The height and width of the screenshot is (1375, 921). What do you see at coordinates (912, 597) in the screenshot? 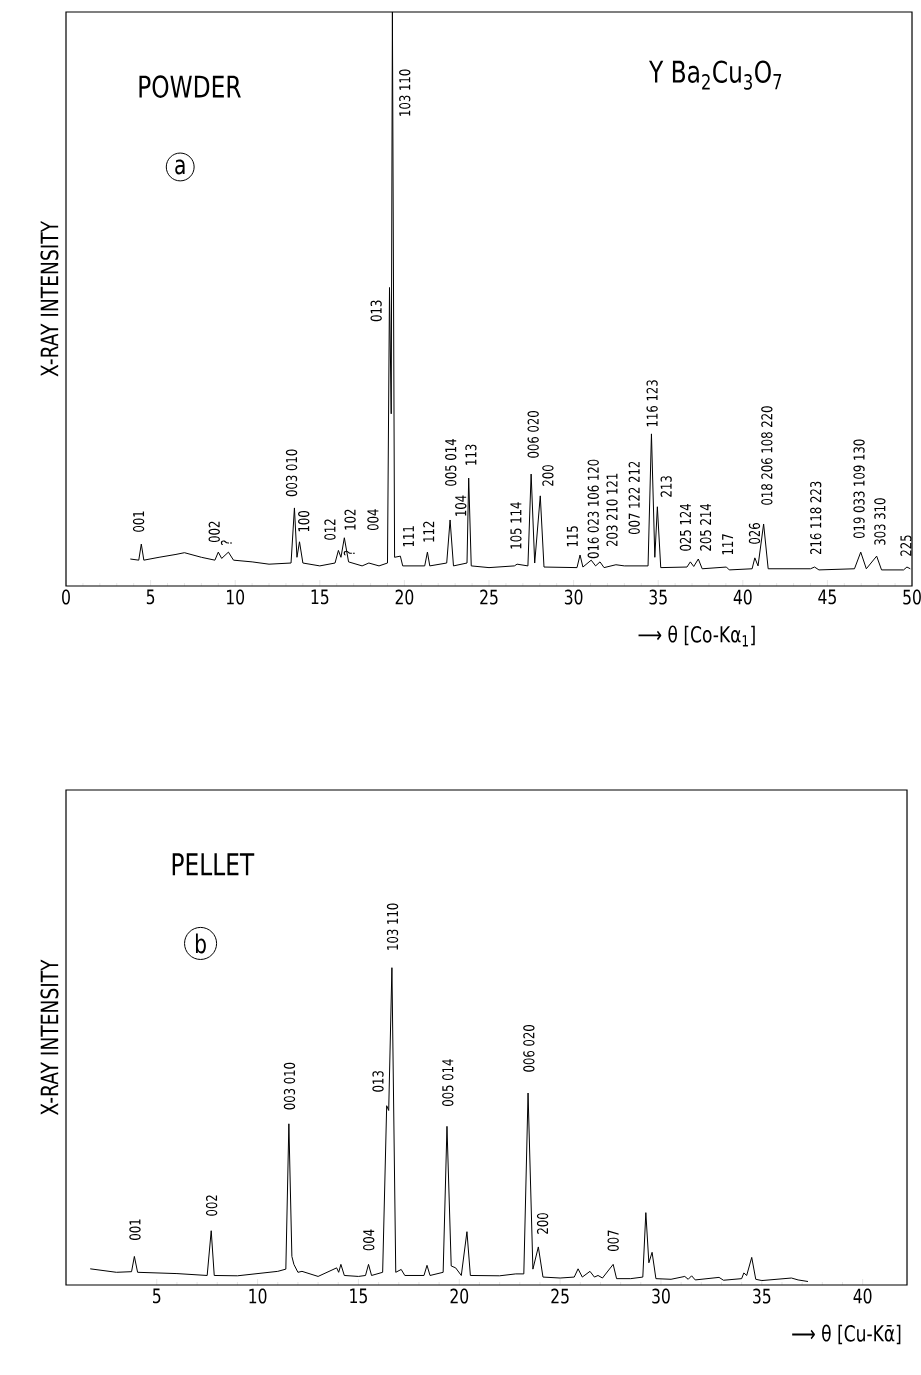
I see `x-tick-label: 50` at bounding box center [912, 597].